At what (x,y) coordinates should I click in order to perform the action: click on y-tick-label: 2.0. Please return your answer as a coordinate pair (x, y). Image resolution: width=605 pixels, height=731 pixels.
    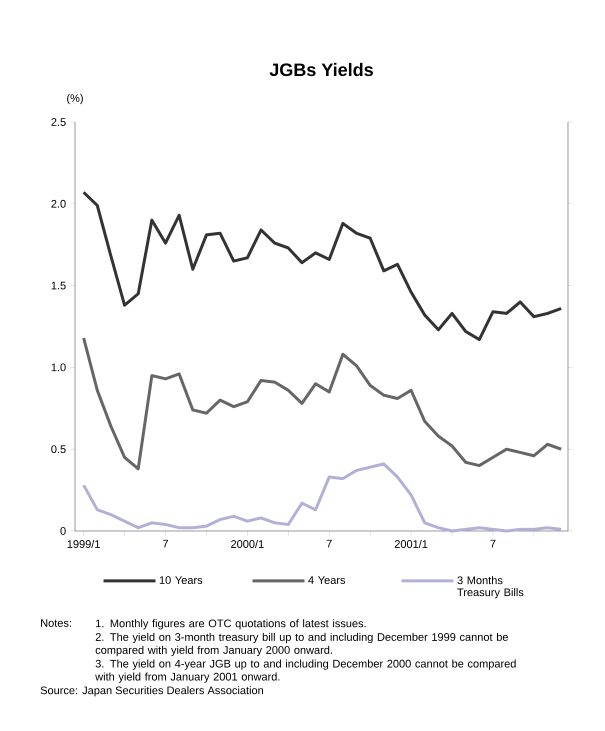
    Looking at the image, I should click on (58, 204).